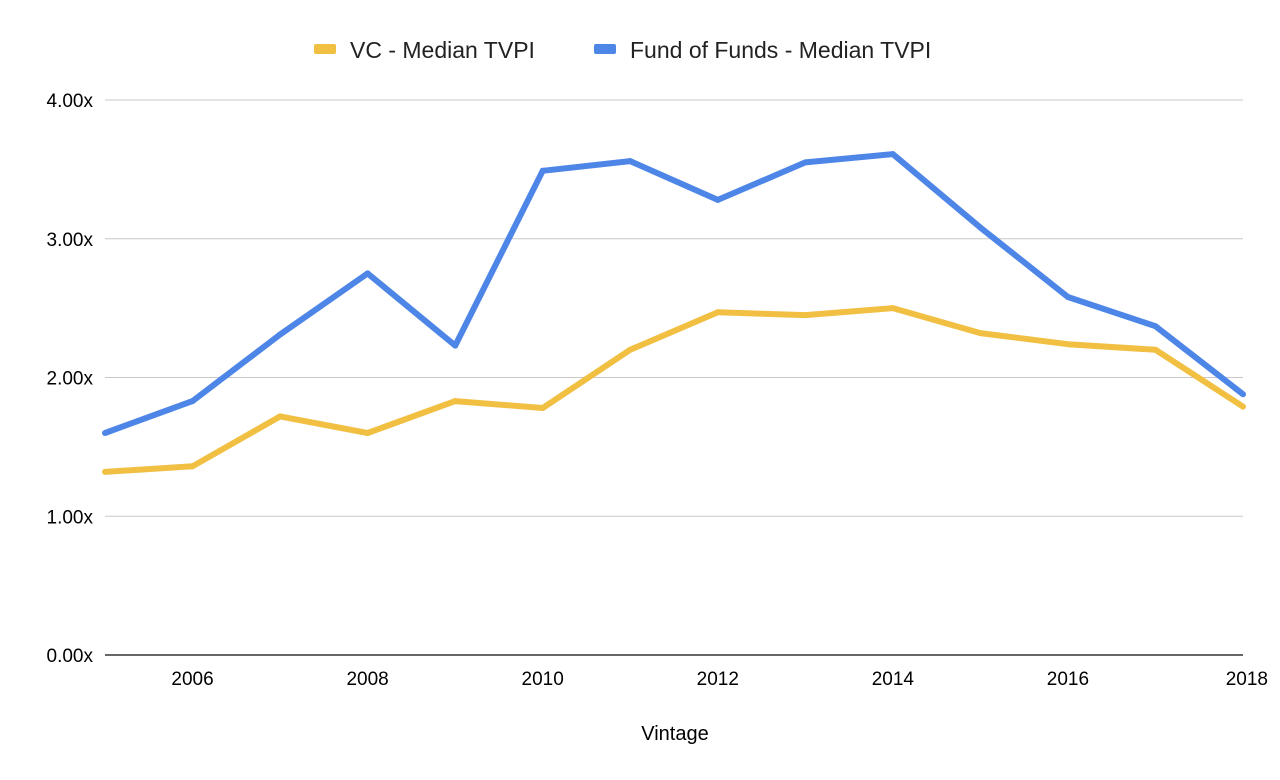  I want to click on y-tick-label: 3.00x, so click(70, 240).